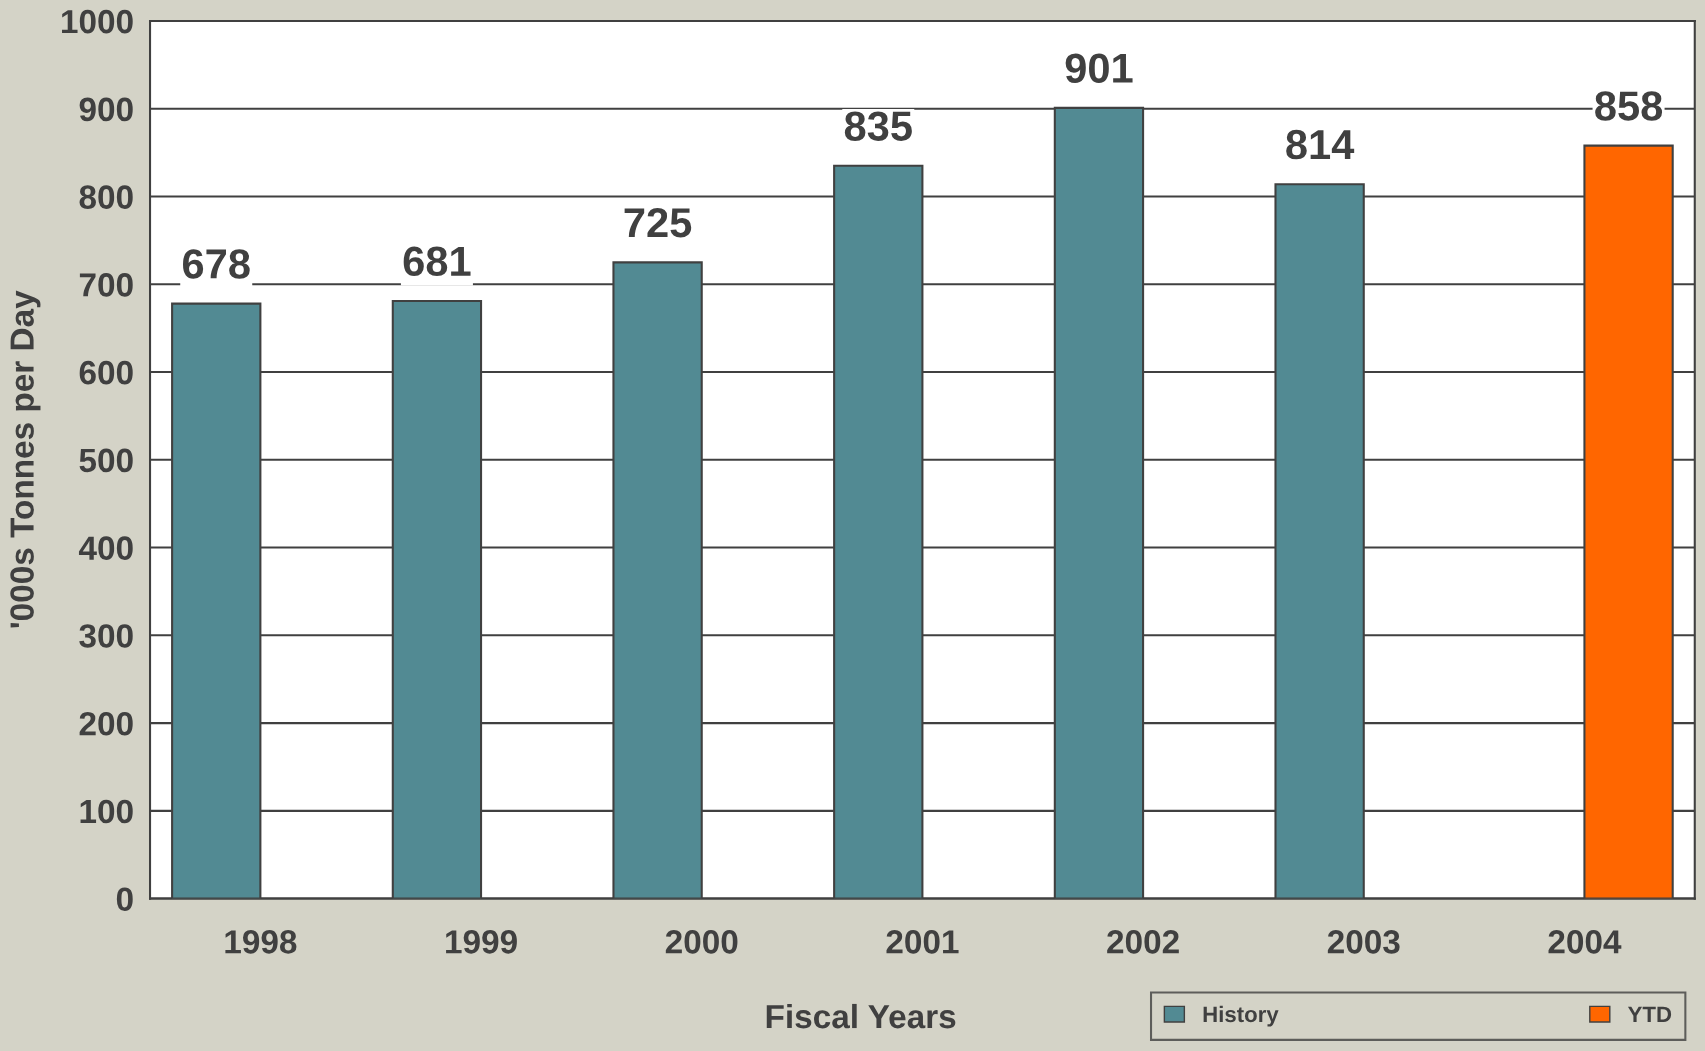 The height and width of the screenshot is (1051, 1705). I want to click on data-label: 814, so click(1320, 144).